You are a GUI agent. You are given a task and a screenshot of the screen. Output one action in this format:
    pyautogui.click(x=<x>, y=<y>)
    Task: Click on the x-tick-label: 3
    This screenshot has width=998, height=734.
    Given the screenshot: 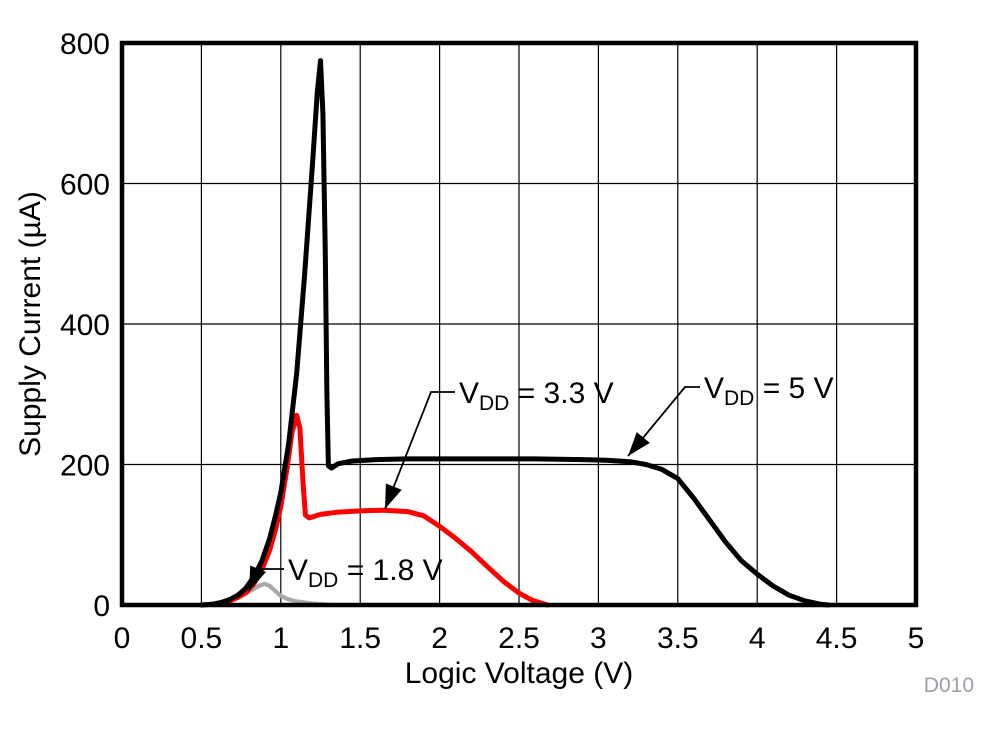 What is the action you would take?
    pyautogui.click(x=598, y=638)
    